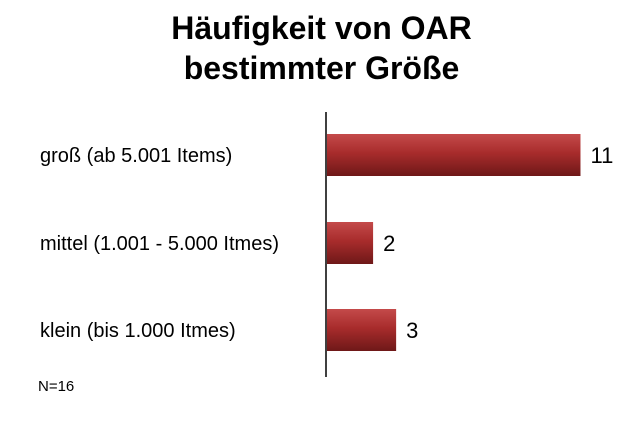  What do you see at coordinates (56, 386) in the screenshot?
I see `sample-size-note: N=16` at bounding box center [56, 386].